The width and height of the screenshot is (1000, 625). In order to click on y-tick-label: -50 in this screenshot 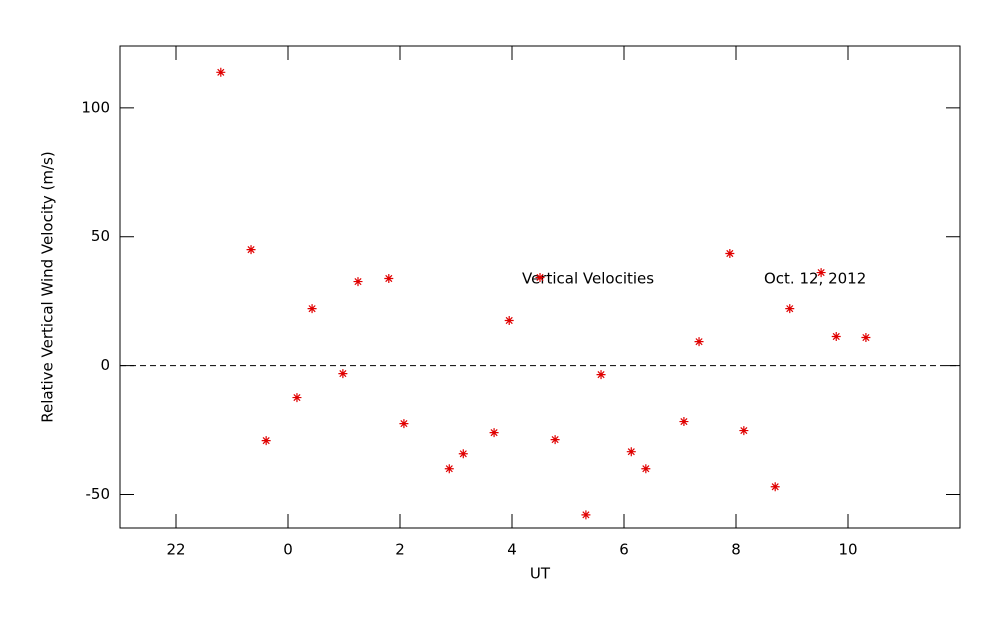, I will do `click(98, 494)`.